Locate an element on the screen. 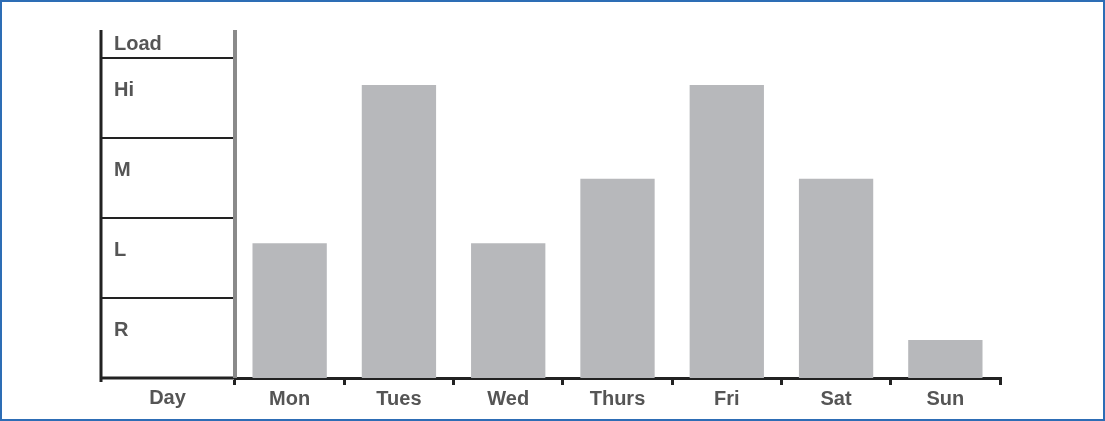 The image size is (1105, 421). x-tick-label: Thurs is located at coordinates (617, 397).